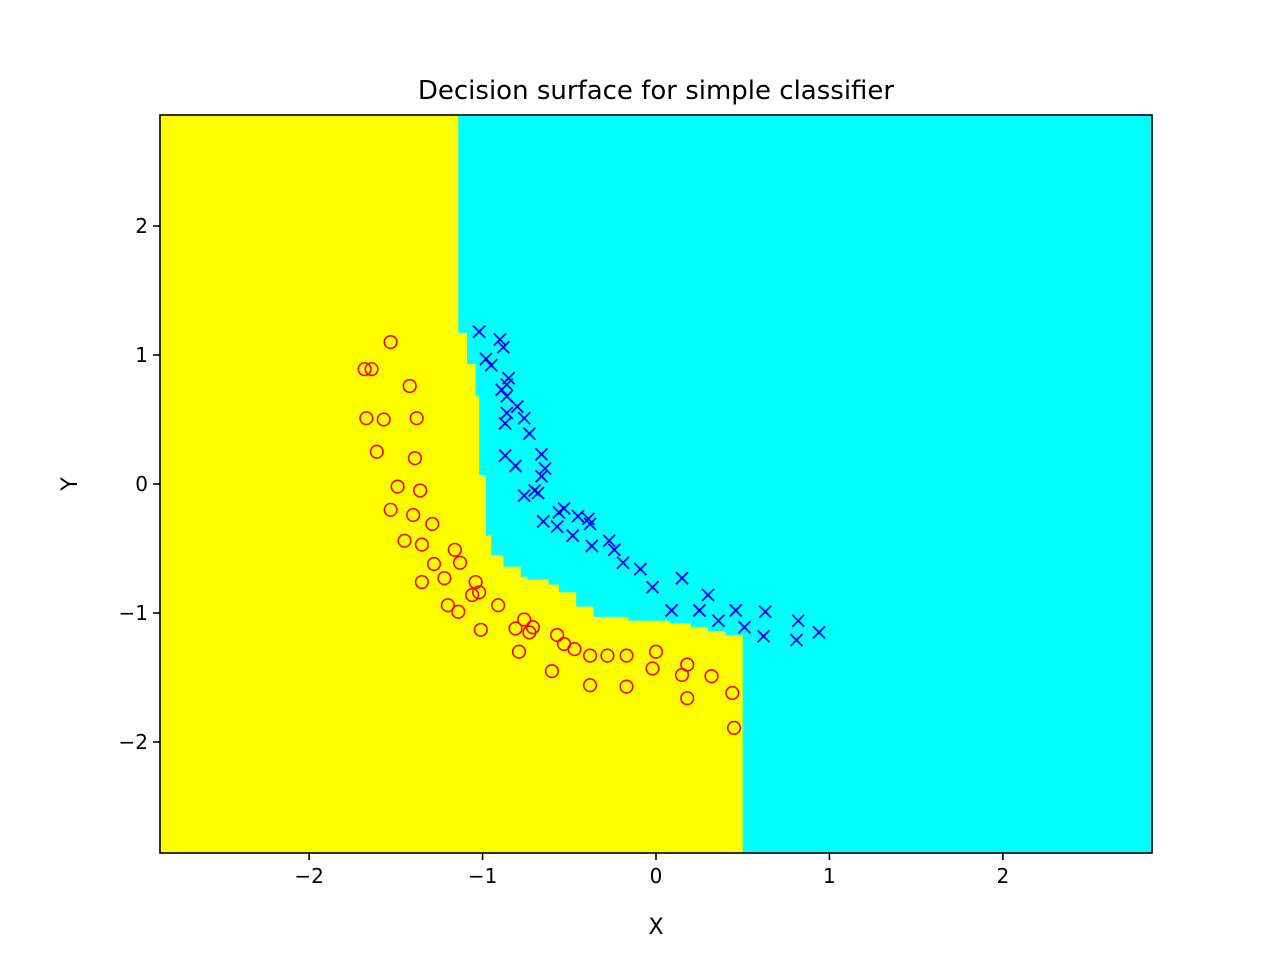 Image resolution: width=1280 pixels, height=960 pixels. Describe the element at coordinates (141, 226) in the screenshot. I see `y-tick-label: 2` at that location.